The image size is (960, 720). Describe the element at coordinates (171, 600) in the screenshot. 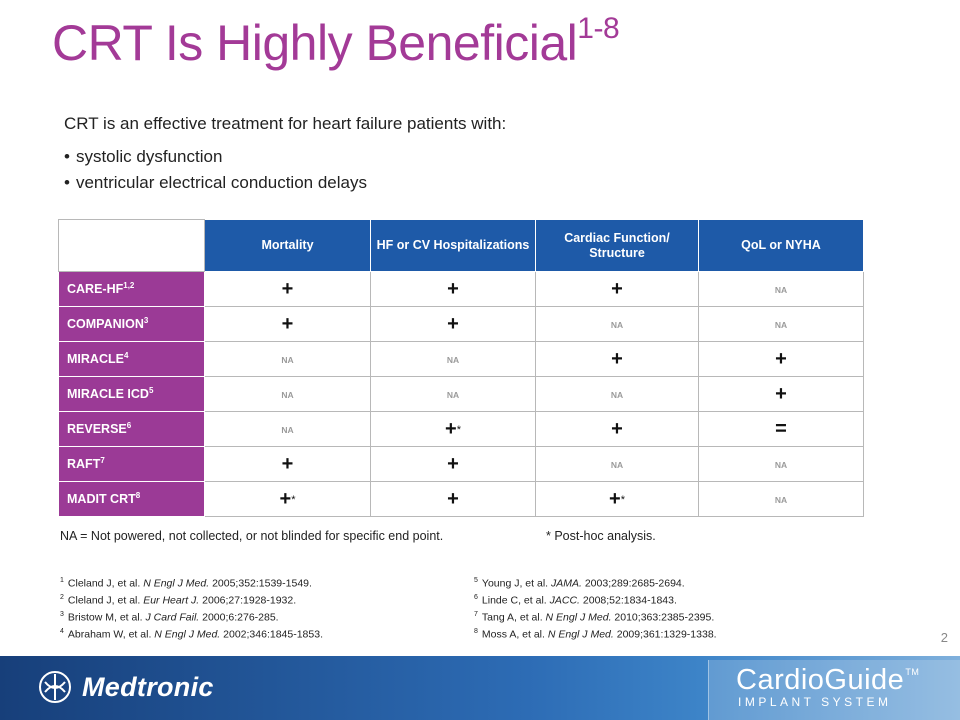

I see `reference-journal: Eur Heart J.` at that location.